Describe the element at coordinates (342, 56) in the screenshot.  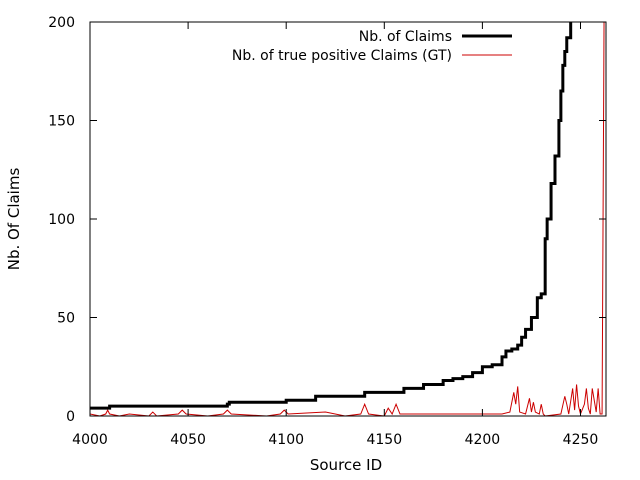
I see `legend-label-1: Nb. of true positive Claims (GT)` at that location.